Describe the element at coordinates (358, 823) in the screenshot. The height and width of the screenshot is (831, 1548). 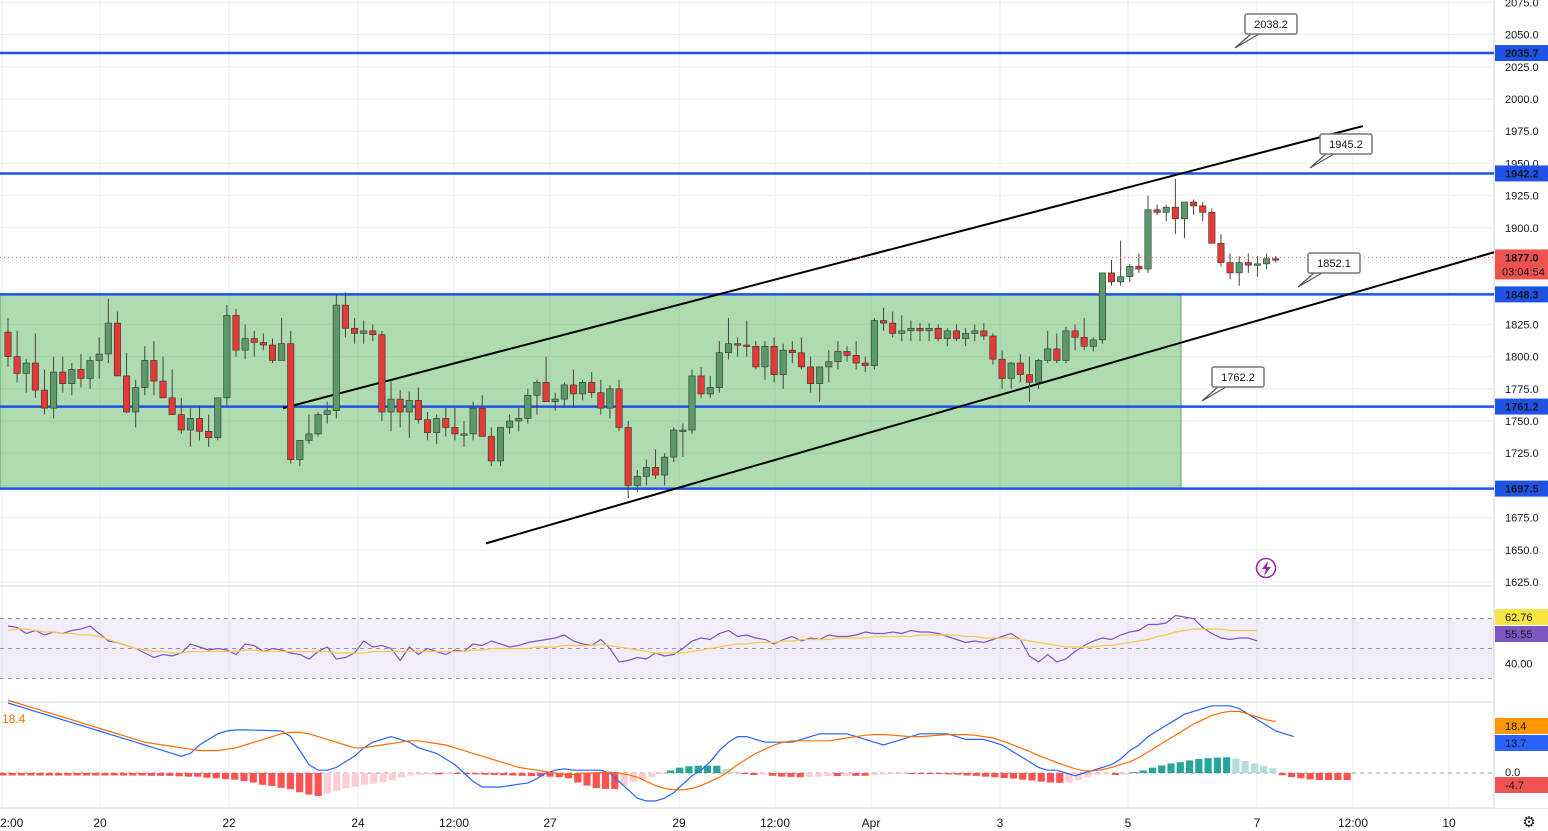
I see `x-tick-label: 24` at that location.